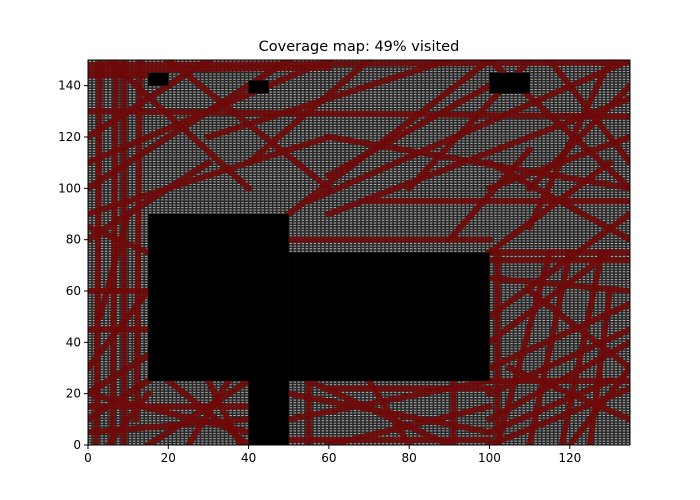 Image resolution: width=700 pixels, height=500 pixels. I want to click on y-tick-label: 20, so click(73, 394).